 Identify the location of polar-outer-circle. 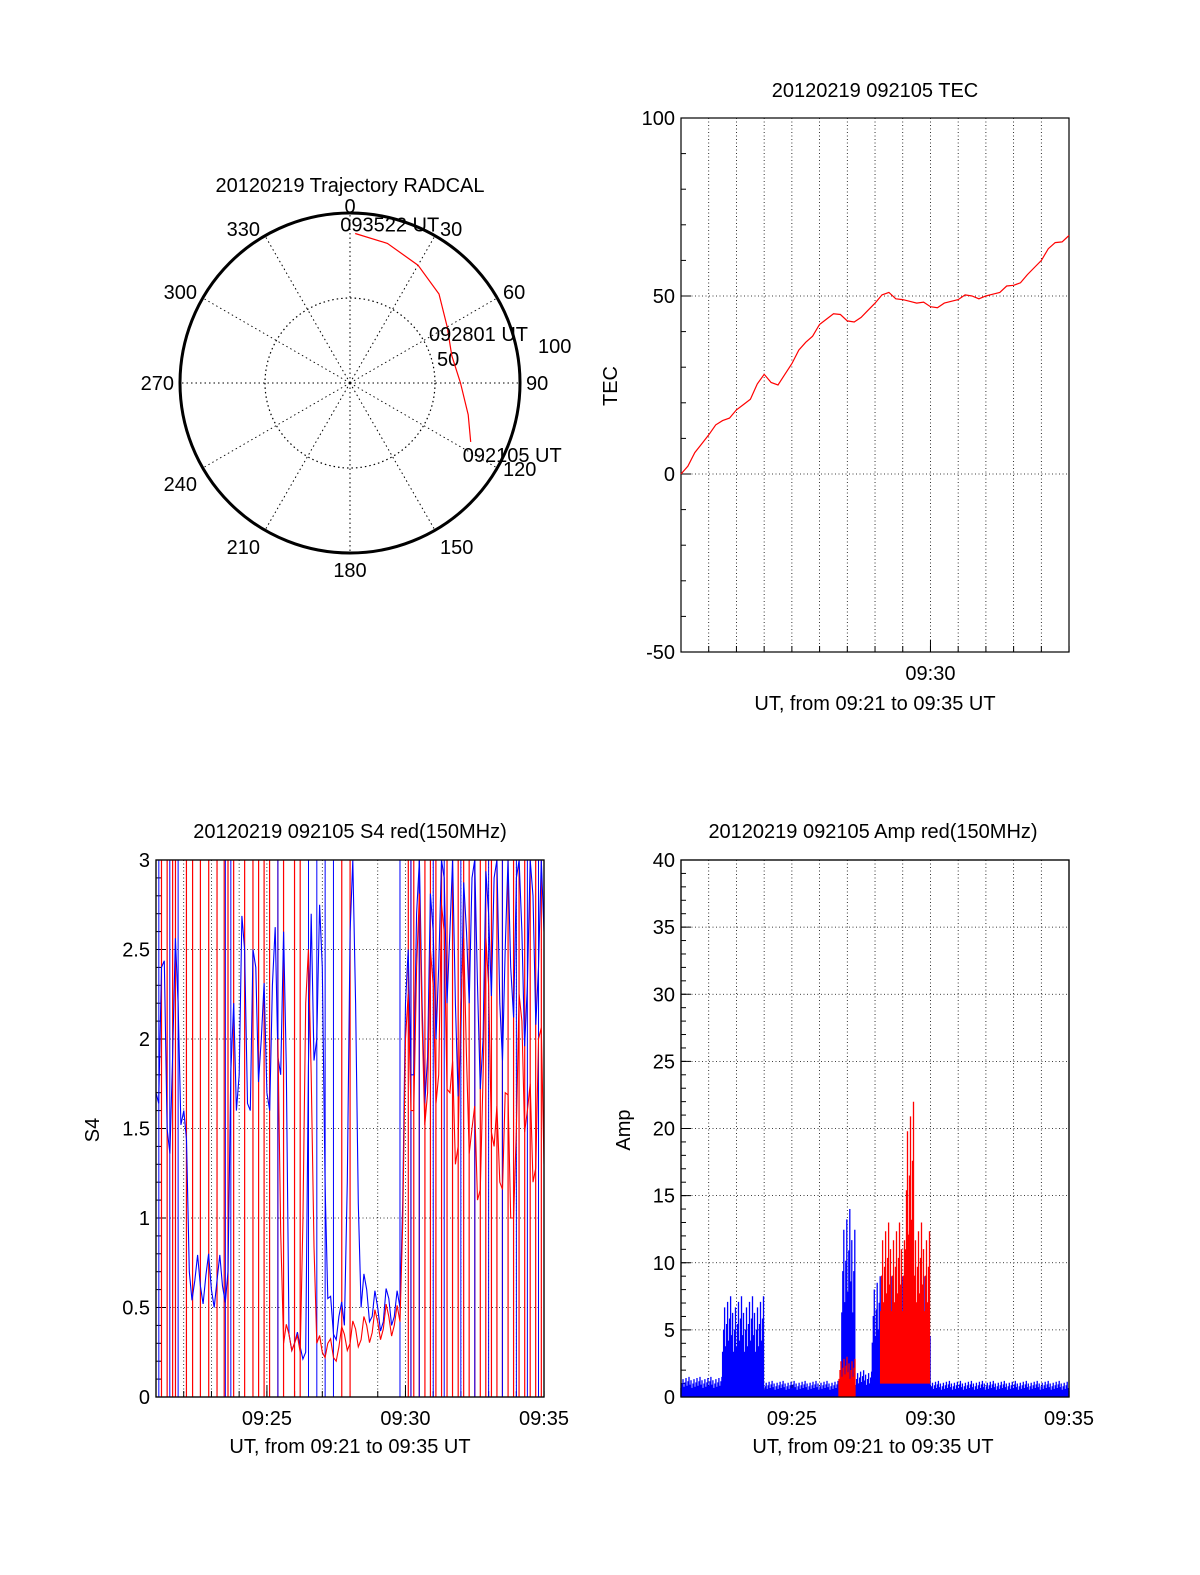
(350, 383).